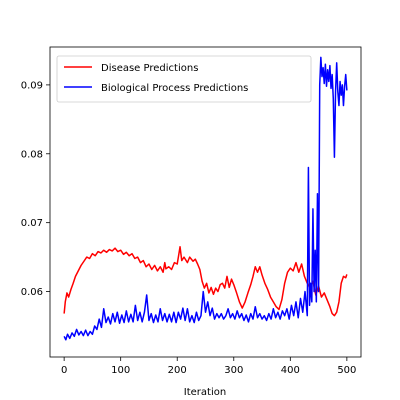 The width and height of the screenshot is (400, 400). I want to click on x-tick-label: 200, so click(177, 370).